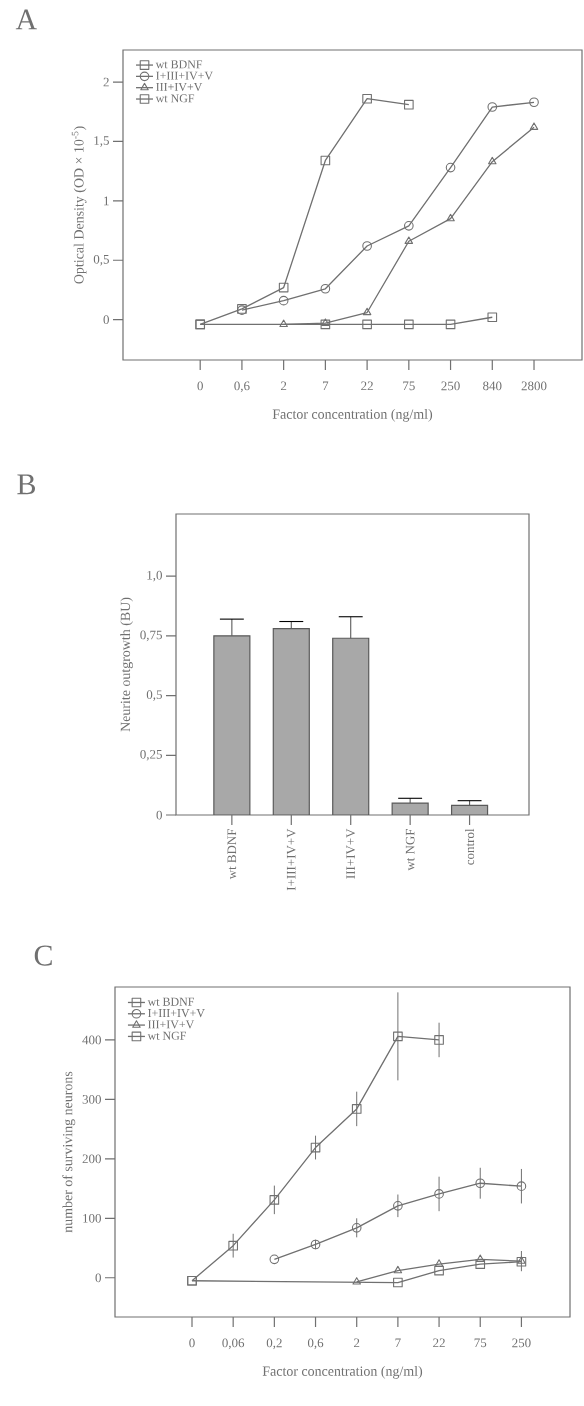 The height and width of the screenshot is (1406, 584). What do you see at coordinates (154, 576) in the screenshot?
I see `y-tick-label: 1,0` at bounding box center [154, 576].